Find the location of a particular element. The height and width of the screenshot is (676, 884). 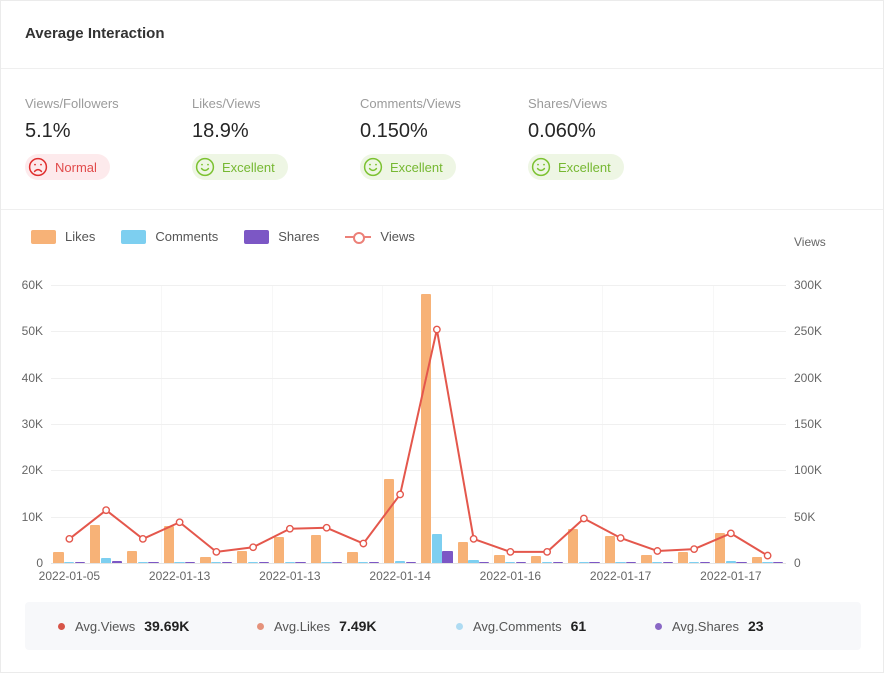

left-axis-tick: 60K is located at coordinates (32, 285).